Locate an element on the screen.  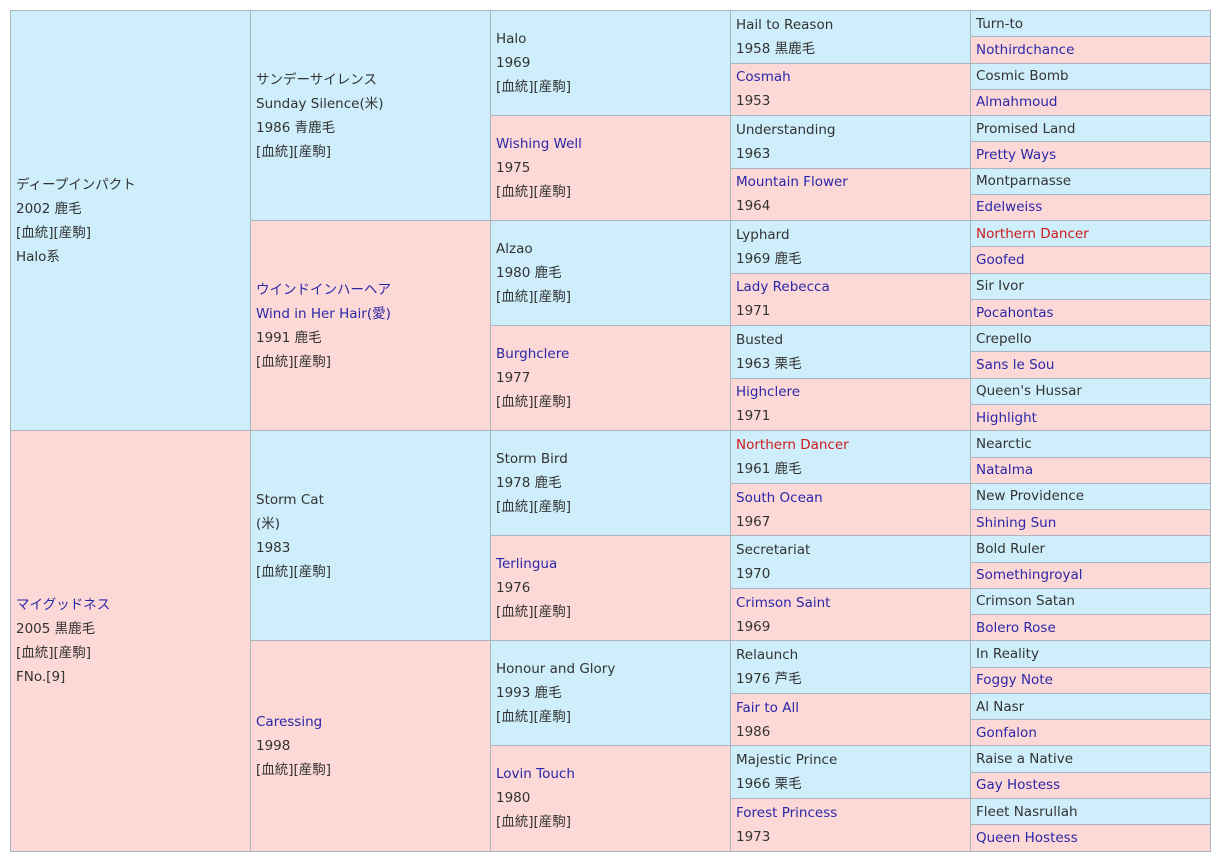
horse-name: Somethingroyal is located at coordinates (1029, 575).